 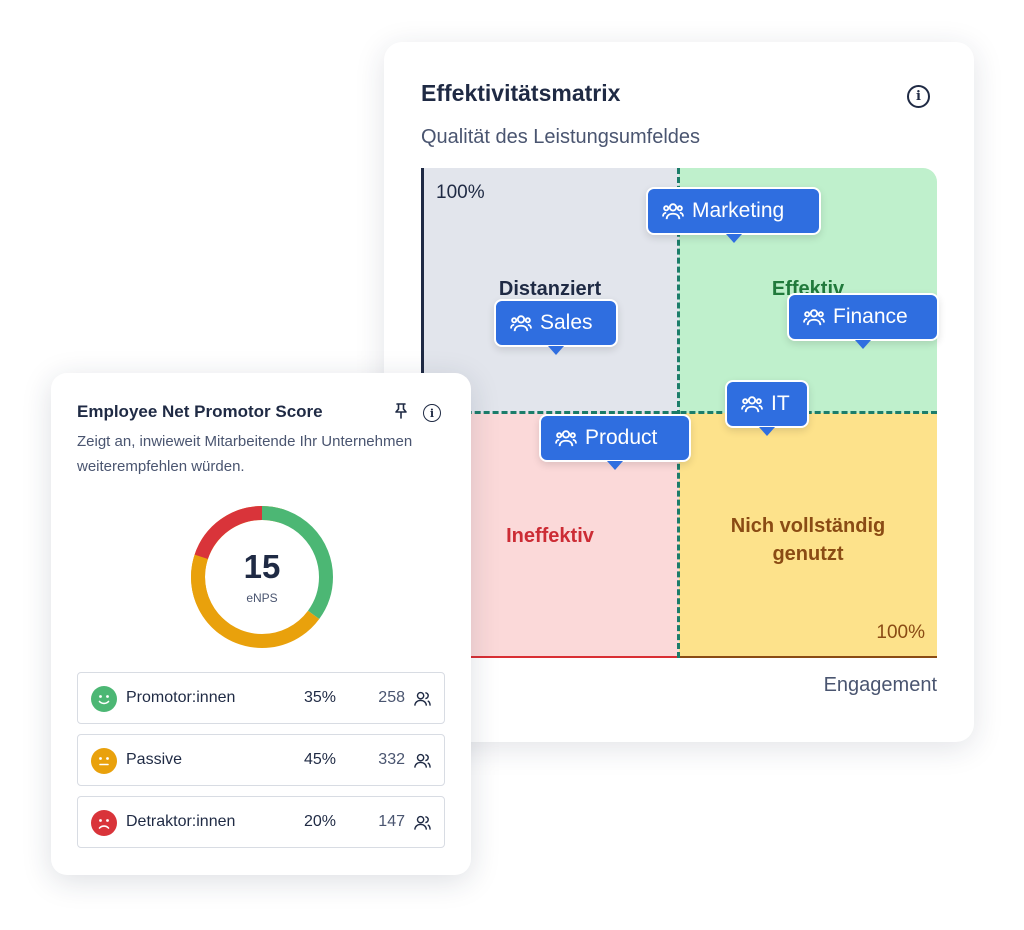 I want to click on team-tag-label: Finance, so click(x=870, y=316).